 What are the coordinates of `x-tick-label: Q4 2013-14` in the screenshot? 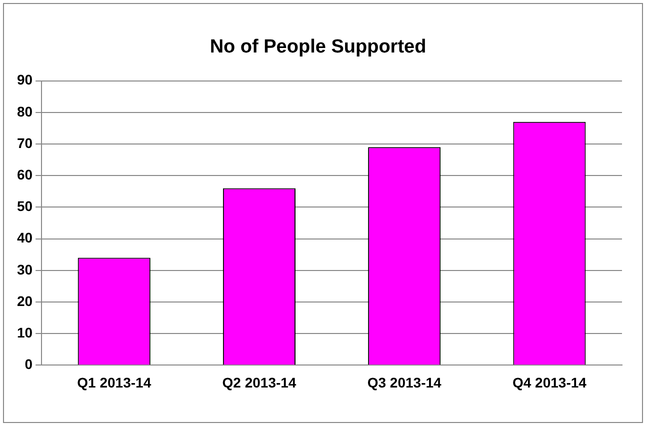 It's located at (549, 382).